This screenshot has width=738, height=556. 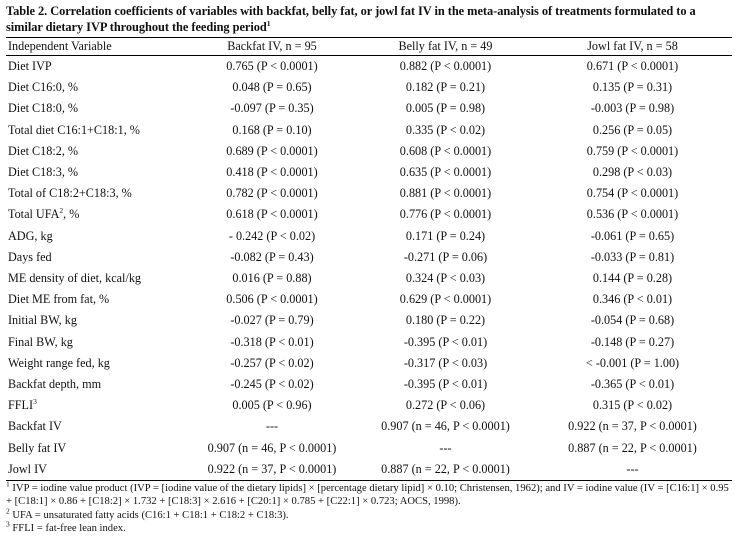 What do you see at coordinates (632, 256) in the screenshot?
I see `jowl-fat-iv-value: -0.033 (P = 0.81)` at bounding box center [632, 256].